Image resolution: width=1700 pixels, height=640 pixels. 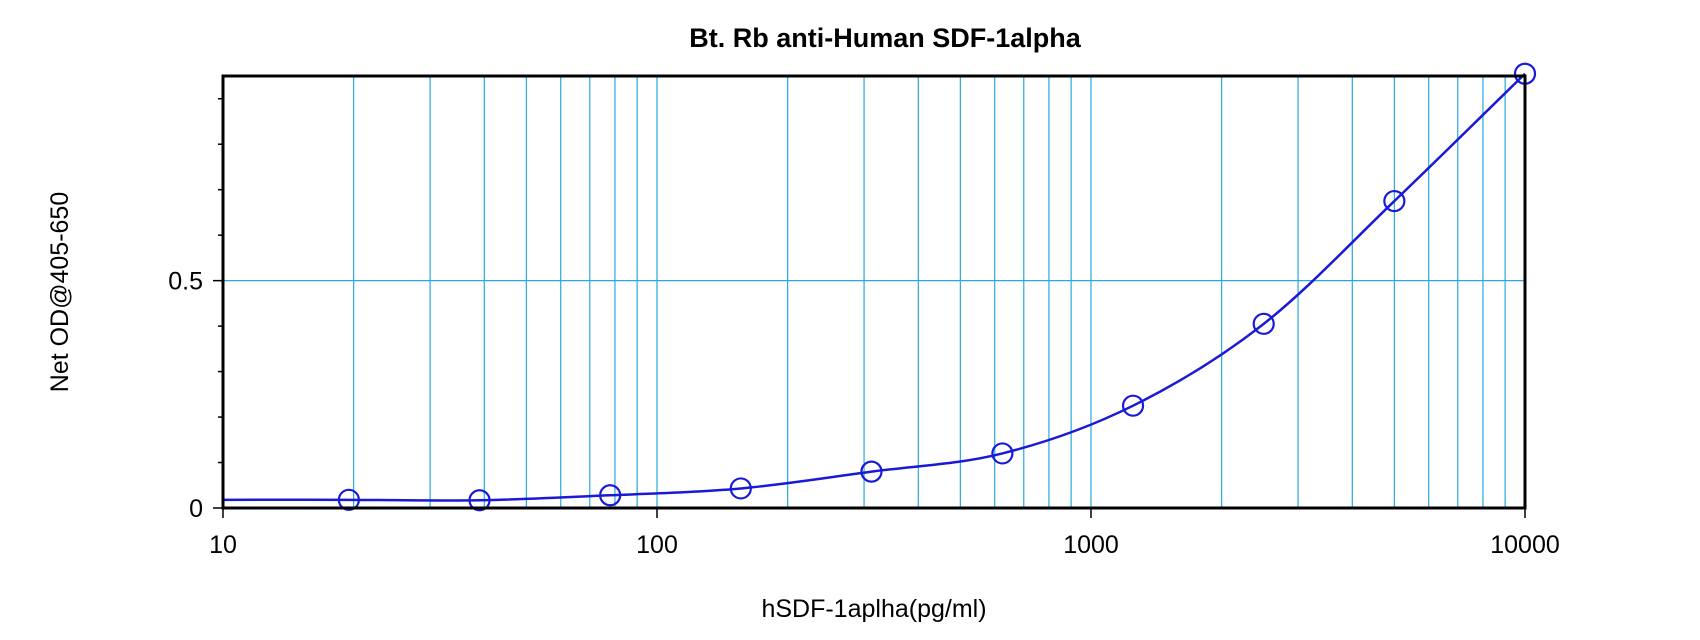 I want to click on x-tick-label: 100, so click(x=657, y=545).